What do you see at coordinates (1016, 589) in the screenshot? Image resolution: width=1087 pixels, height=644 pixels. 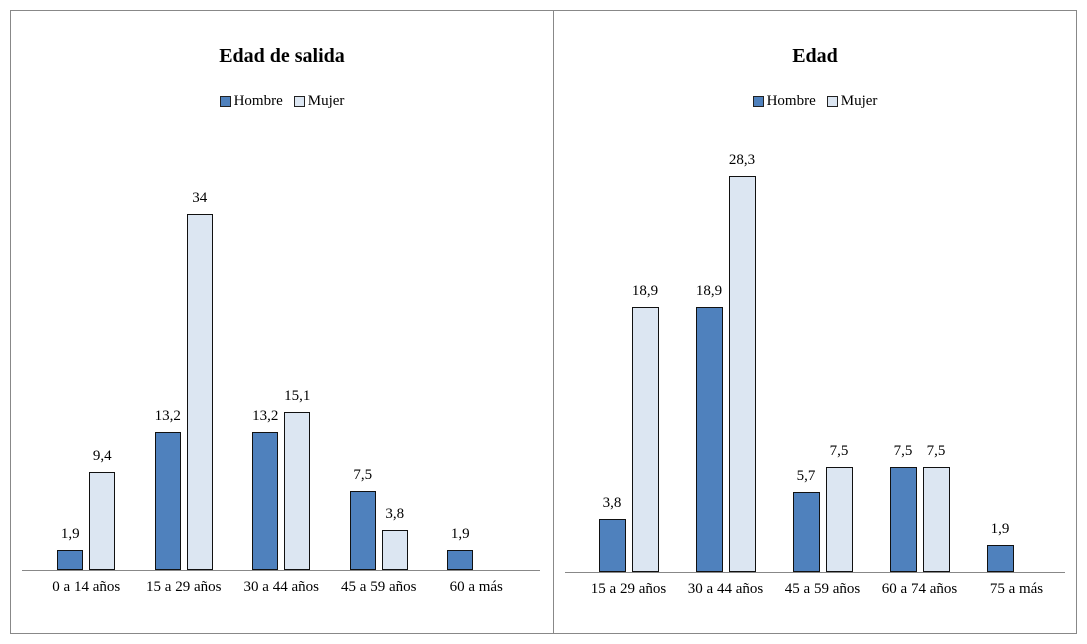 I see `x-tick-label: 75 a más` at bounding box center [1016, 589].